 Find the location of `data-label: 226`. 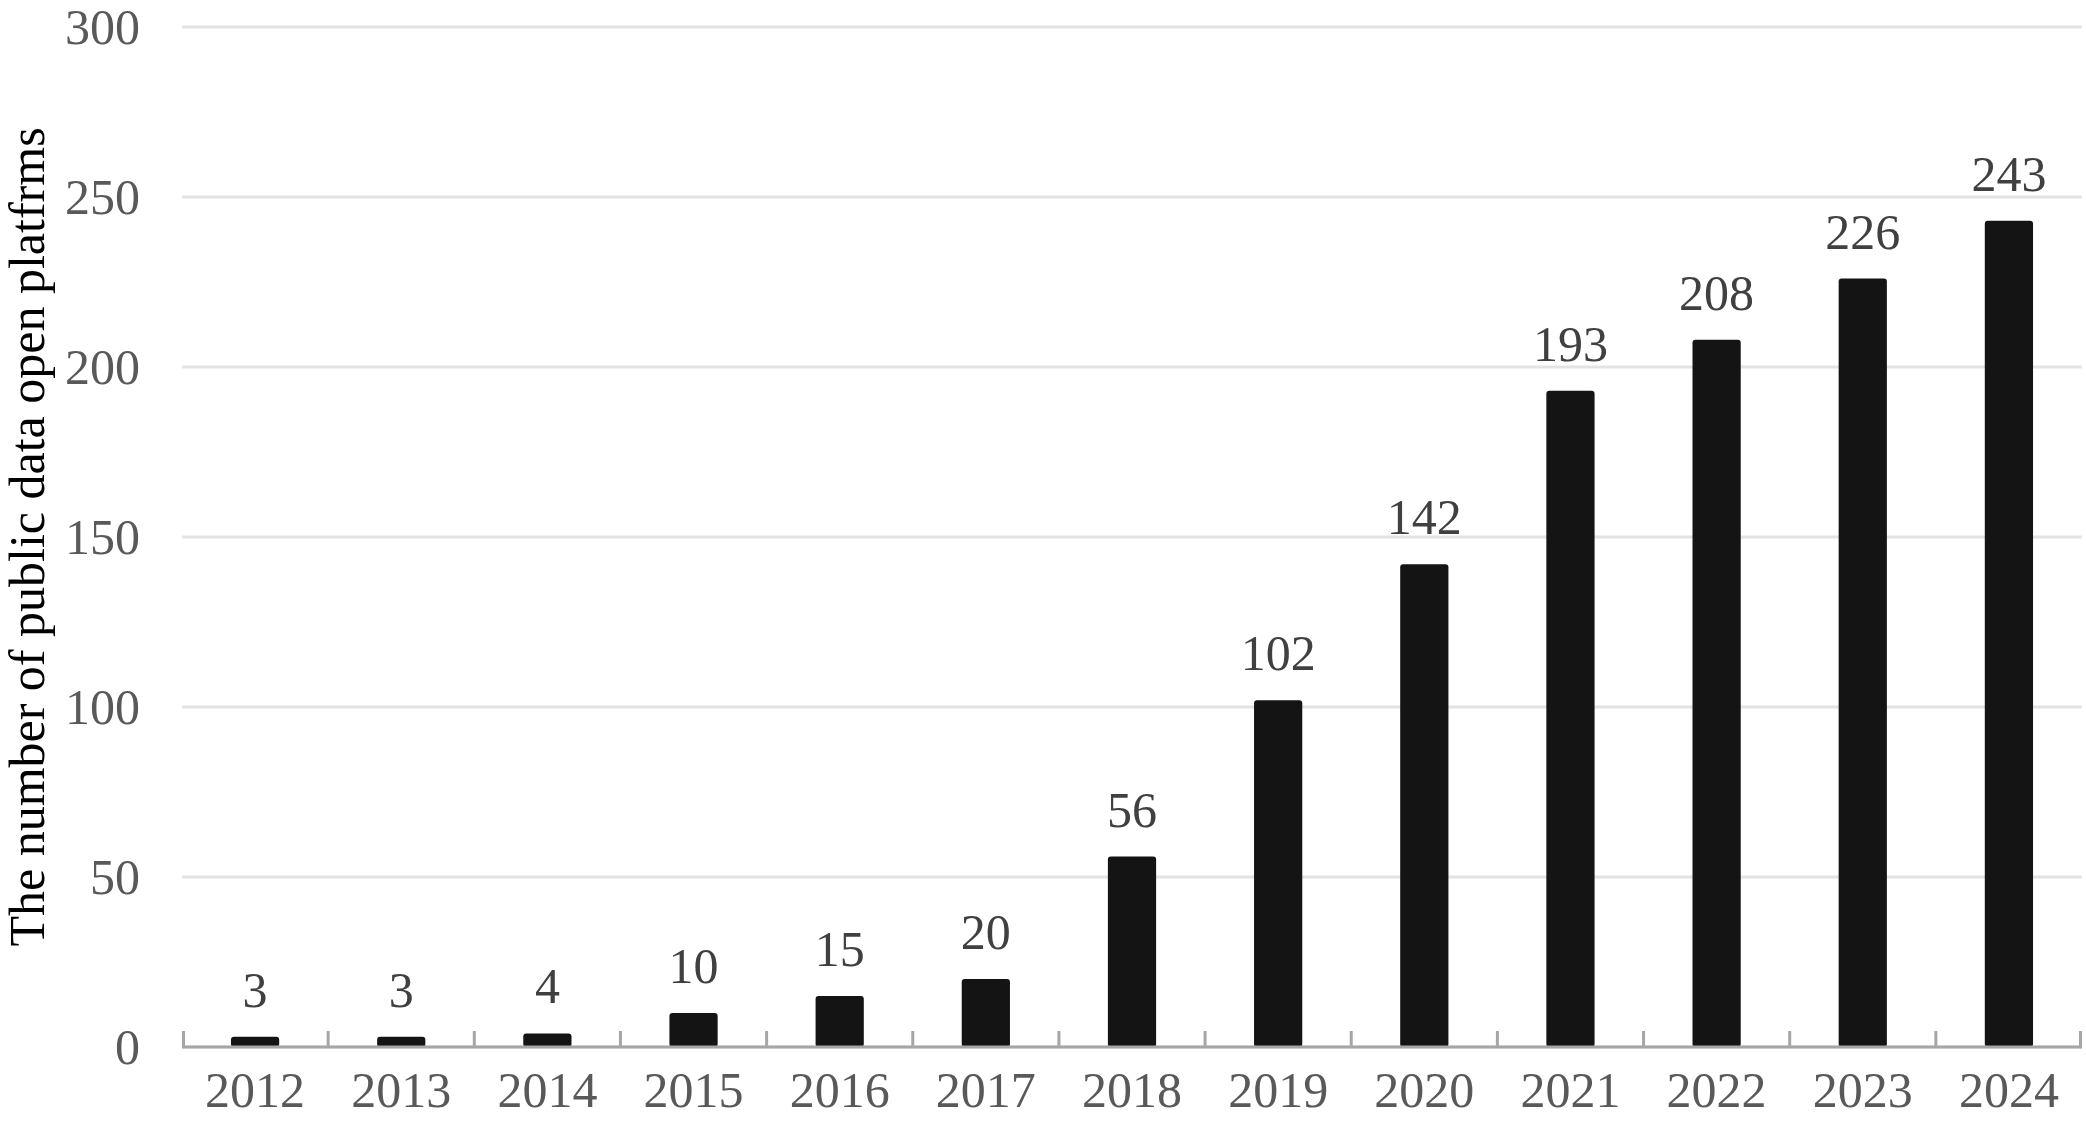

data-label: 226 is located at coordinates (1863, 231).